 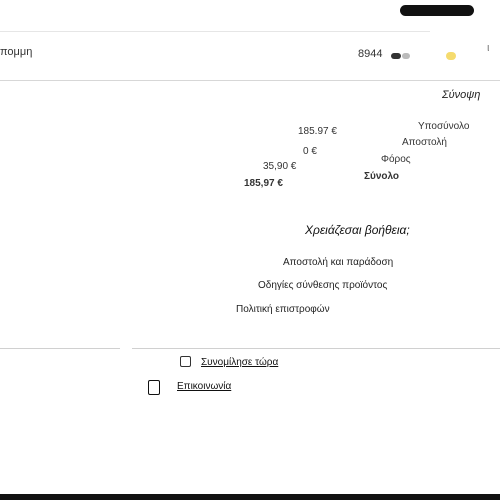 What do you see at coordinates (437, 10) in the screenshot?
I see `top-dark-mark` at bounding box center [437, 10].